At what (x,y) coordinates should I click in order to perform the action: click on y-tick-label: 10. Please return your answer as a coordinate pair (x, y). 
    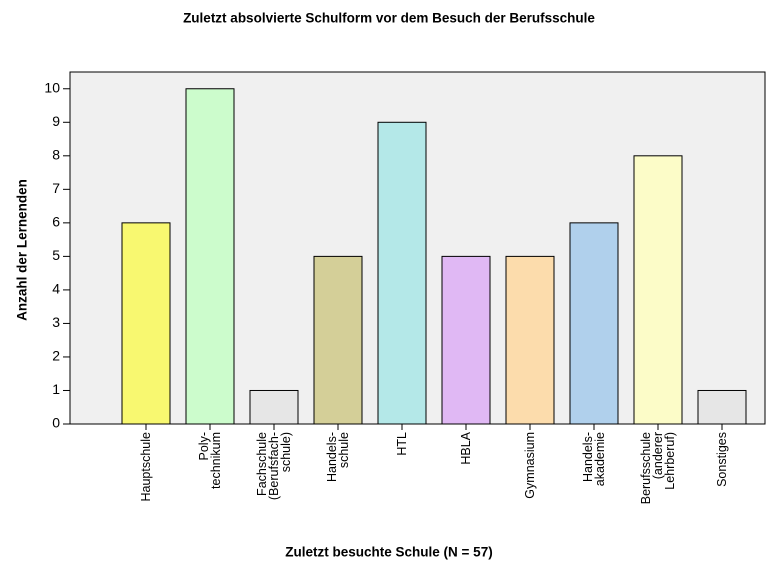
    Looking at the image, I should click on (52, 87).